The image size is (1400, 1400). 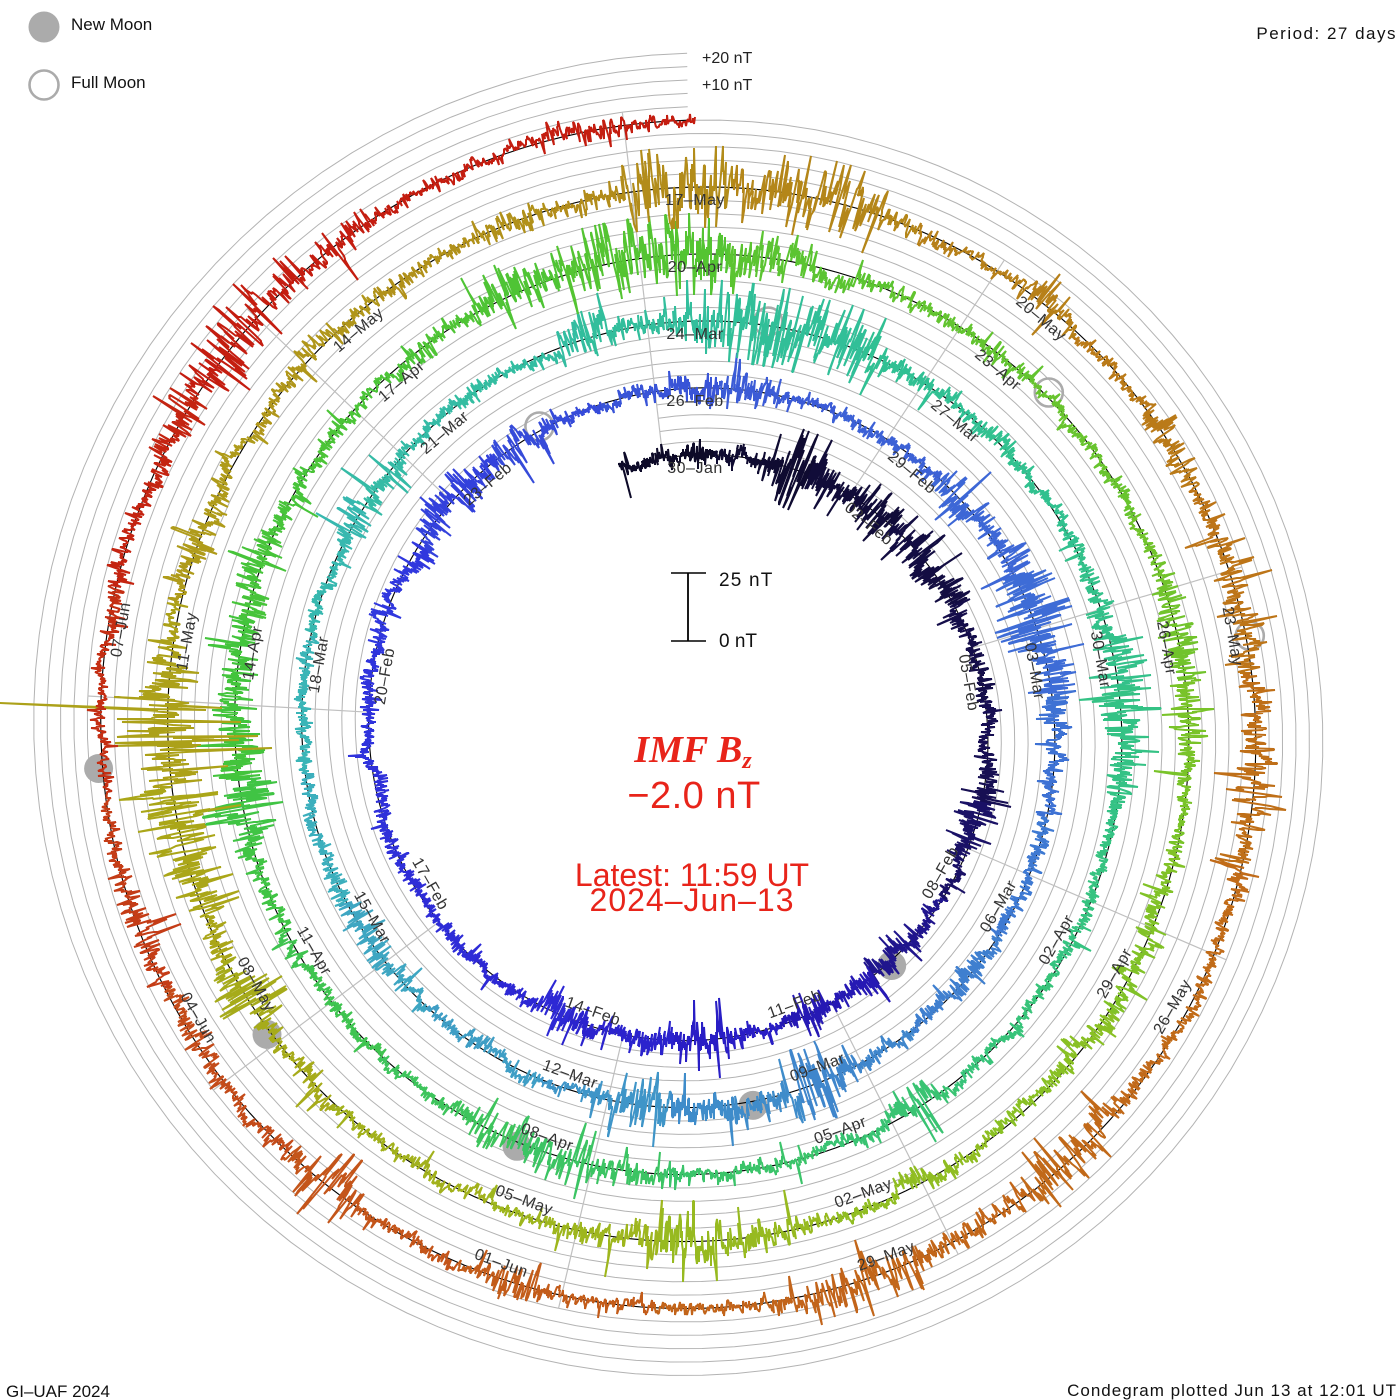 What do you see at coordinates (727, 58) in the screenshot?
I see `svg-text: +20 nT` at bounding box center [727, 58].